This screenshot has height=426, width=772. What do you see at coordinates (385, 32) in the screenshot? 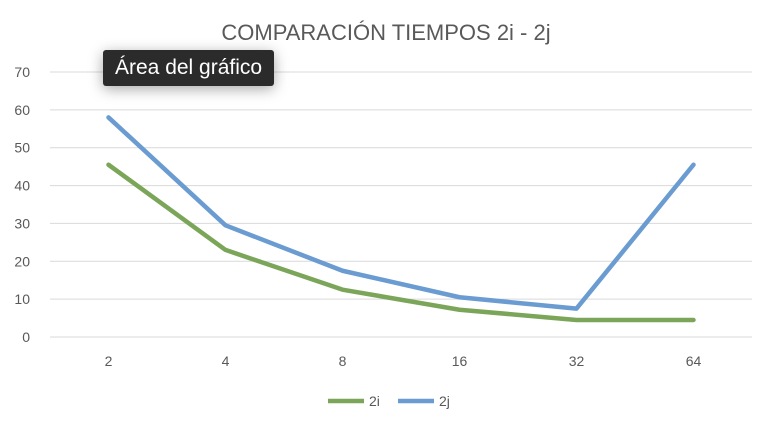
I see `chart-title: COMPARACIÓN TIEMPOS 2i - 2j` at bounding box center [385, 32].